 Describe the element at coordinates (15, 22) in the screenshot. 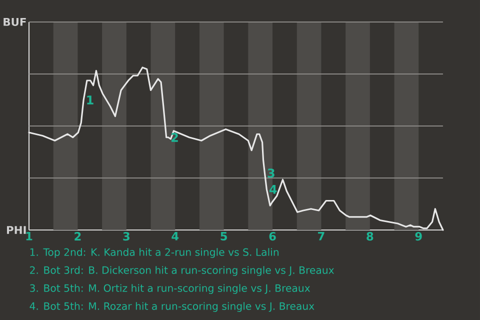

I see `text: BUF` at that location.